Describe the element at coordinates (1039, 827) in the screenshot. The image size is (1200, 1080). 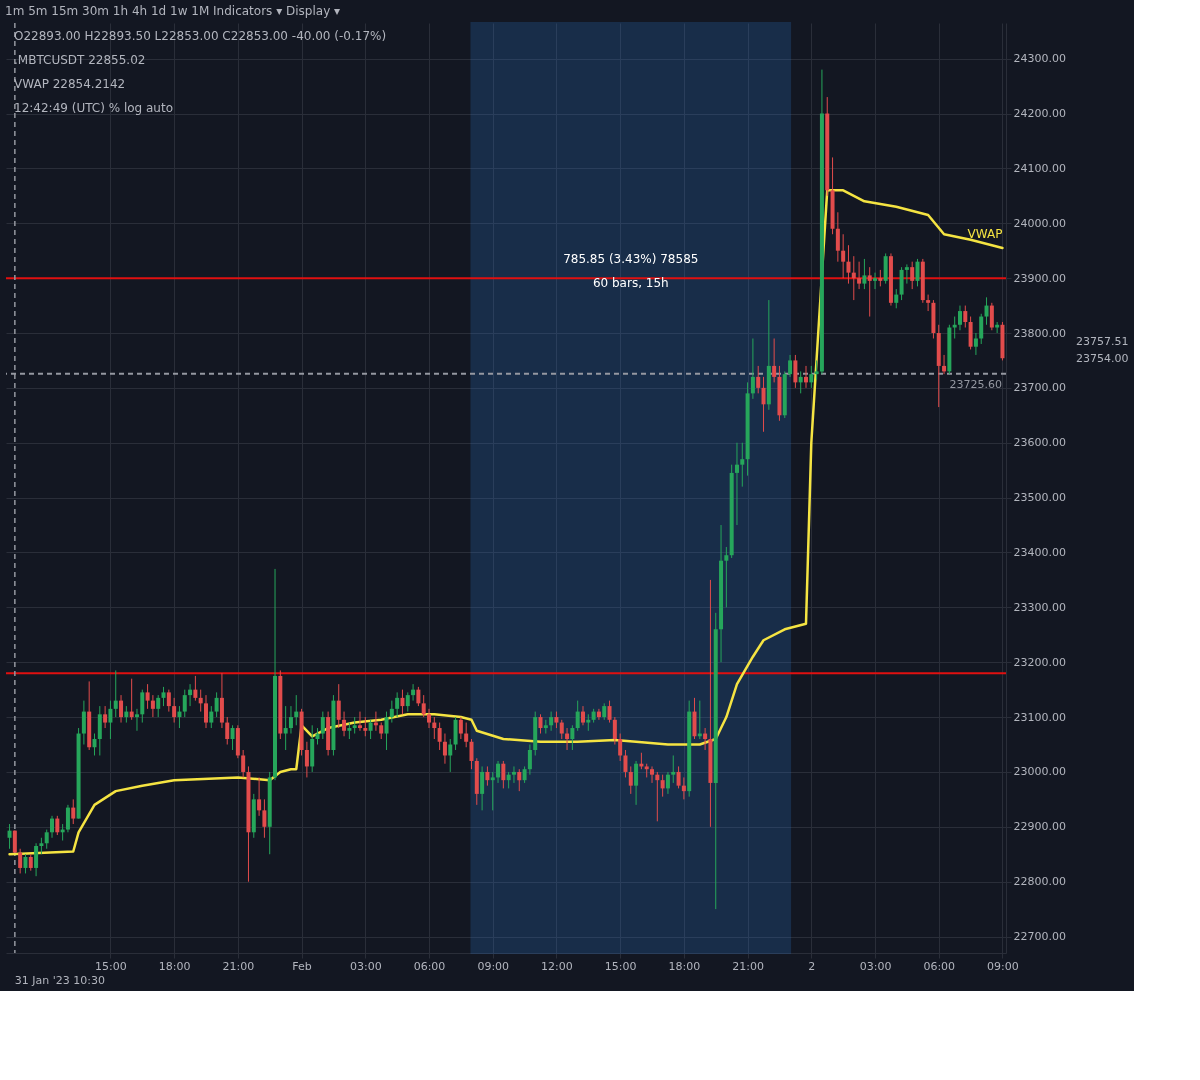
I see `y-tick-label: 22900.00` at that location.